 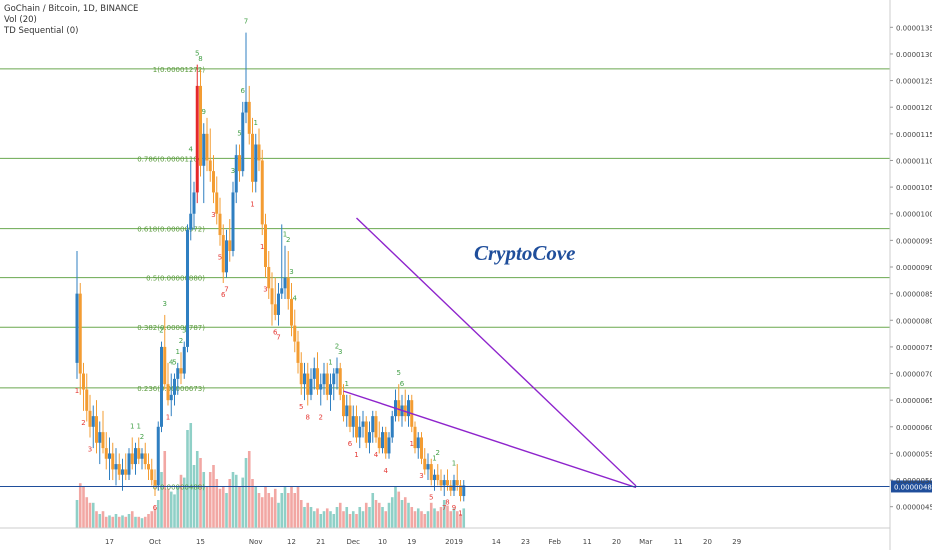 I want to click on volume-indicator-label: Vol (20), so click(x=20, y=20).